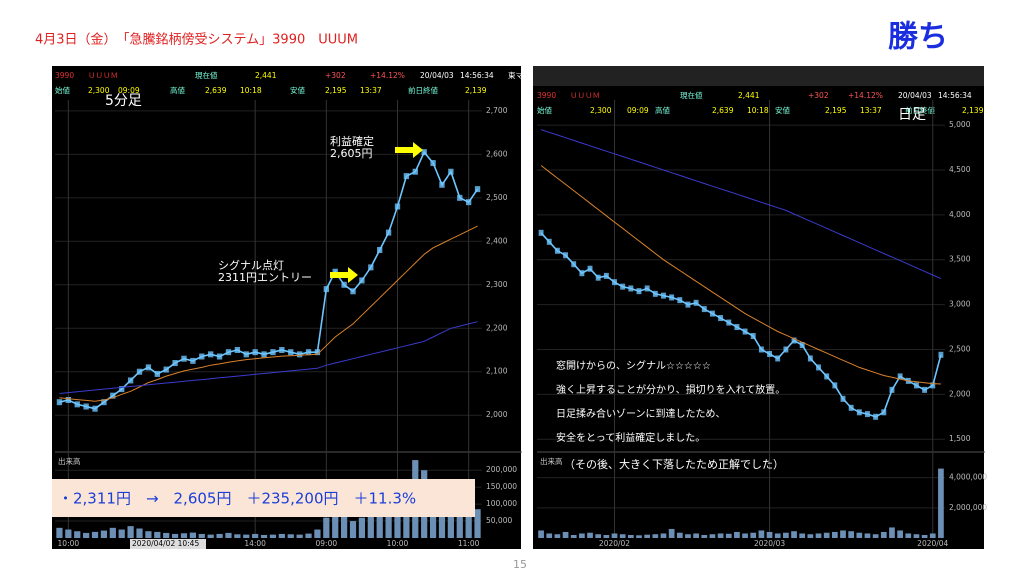  I want to click on x-tick-label: 10:00, so click(69, 543).